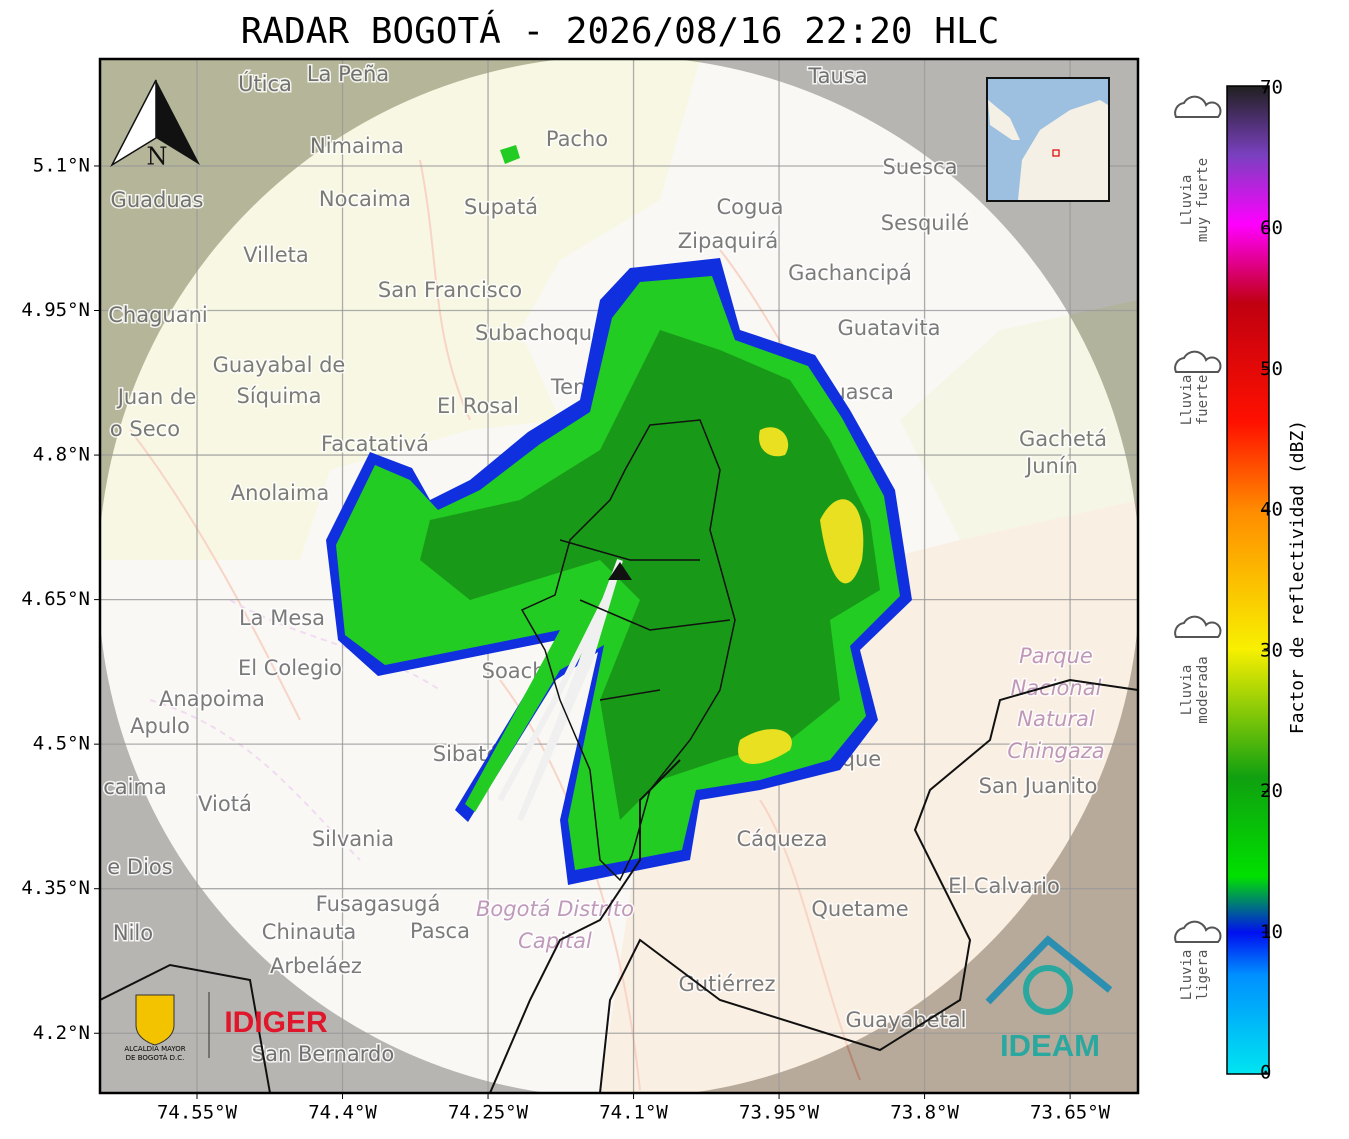  What do you see at coordinates (156, 397) in the screenshot?
I see `place-label: Juan de` at bounding box center [156, 397].